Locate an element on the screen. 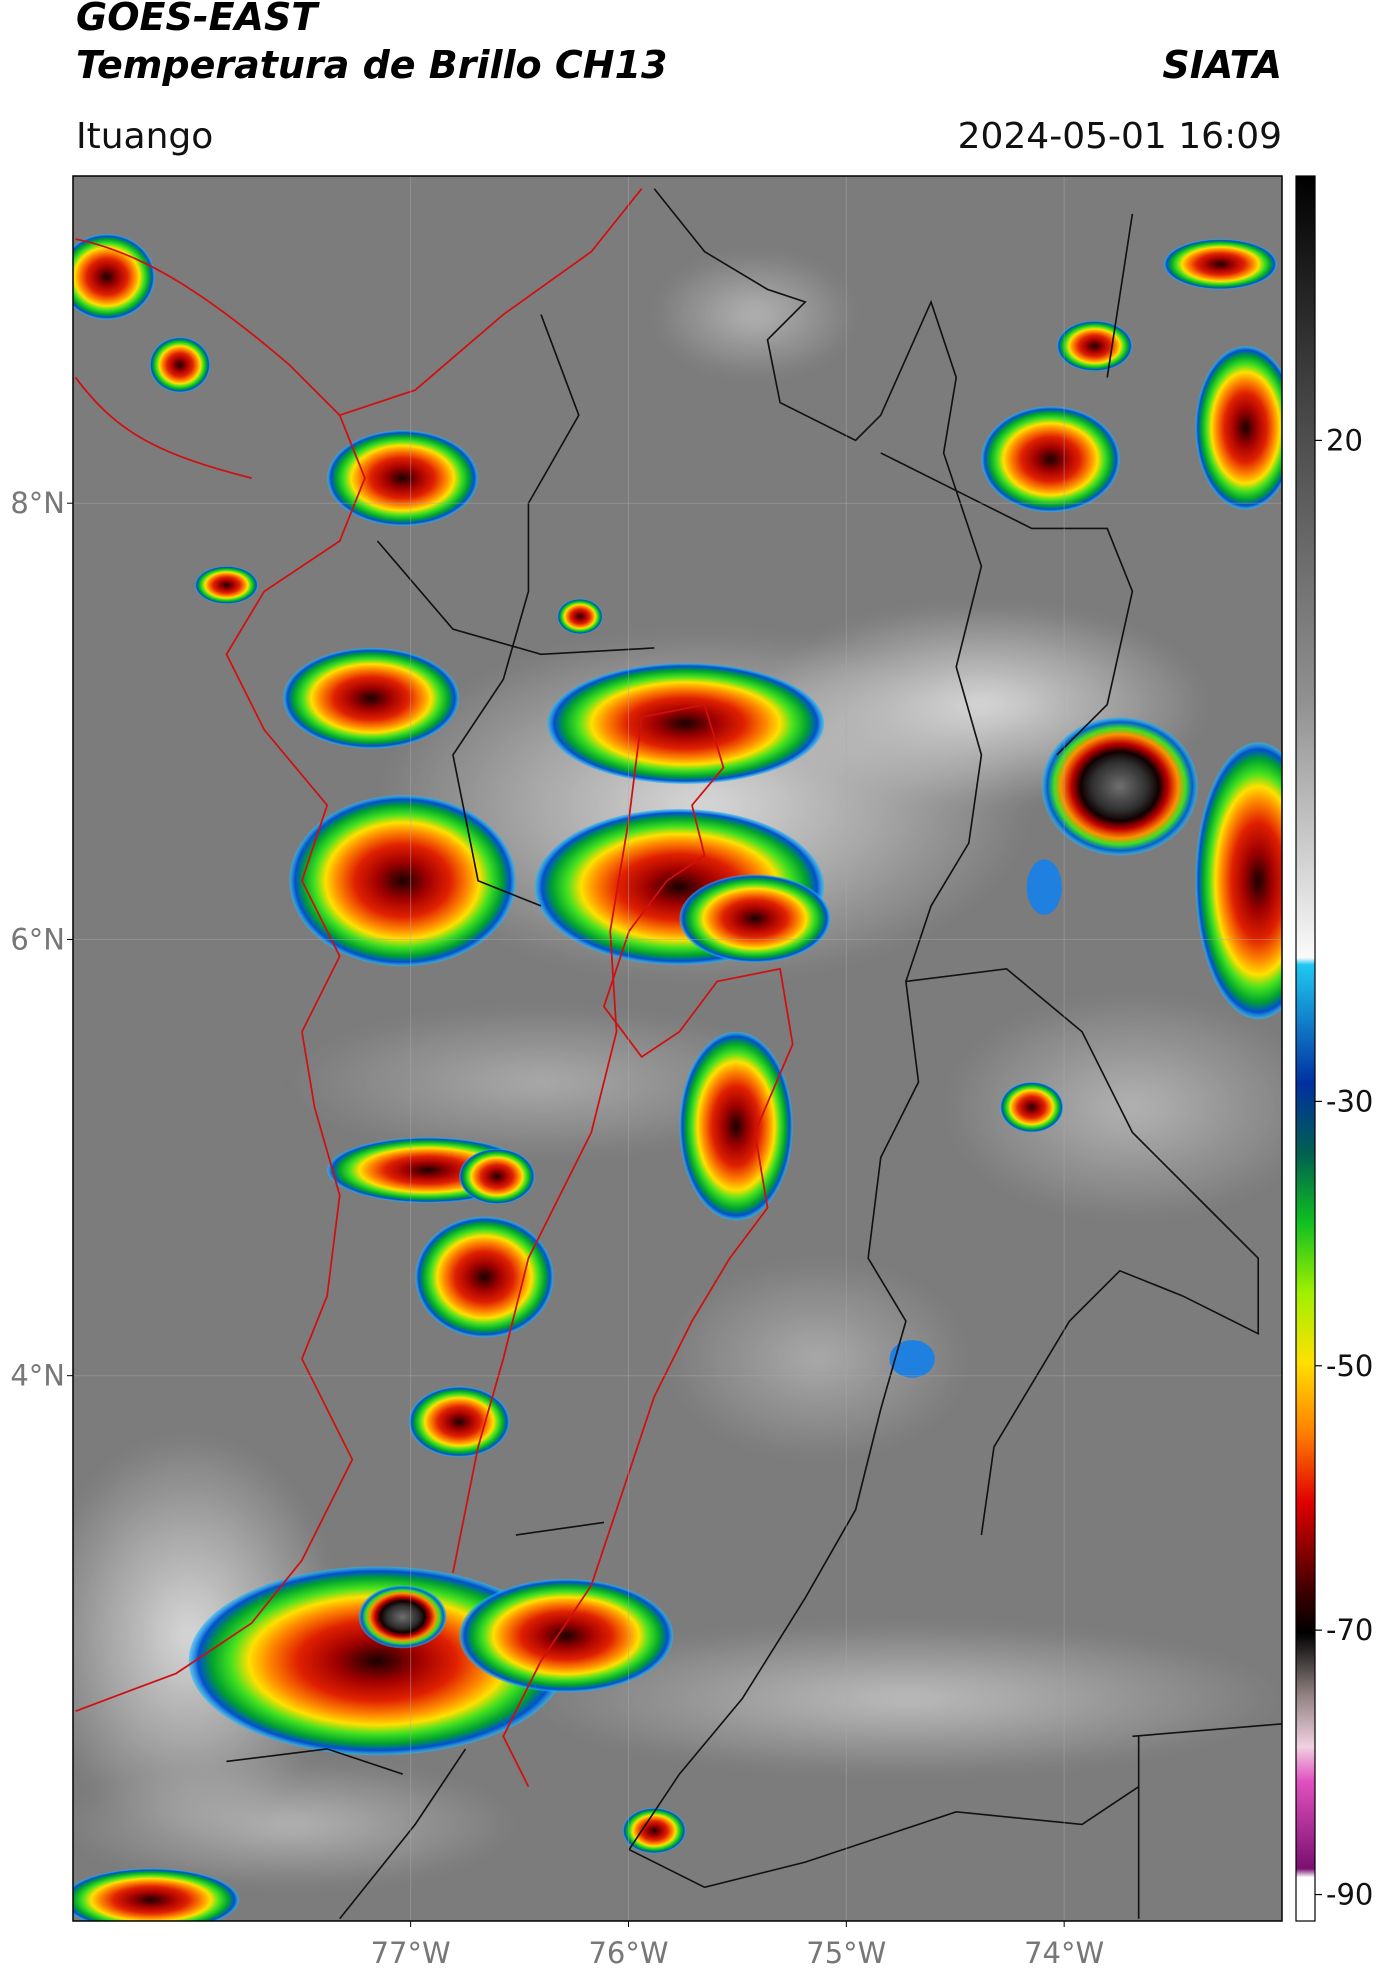 This screenshot has width=1384, height=1985. location: Ituango is located at coordinates (144, 136).